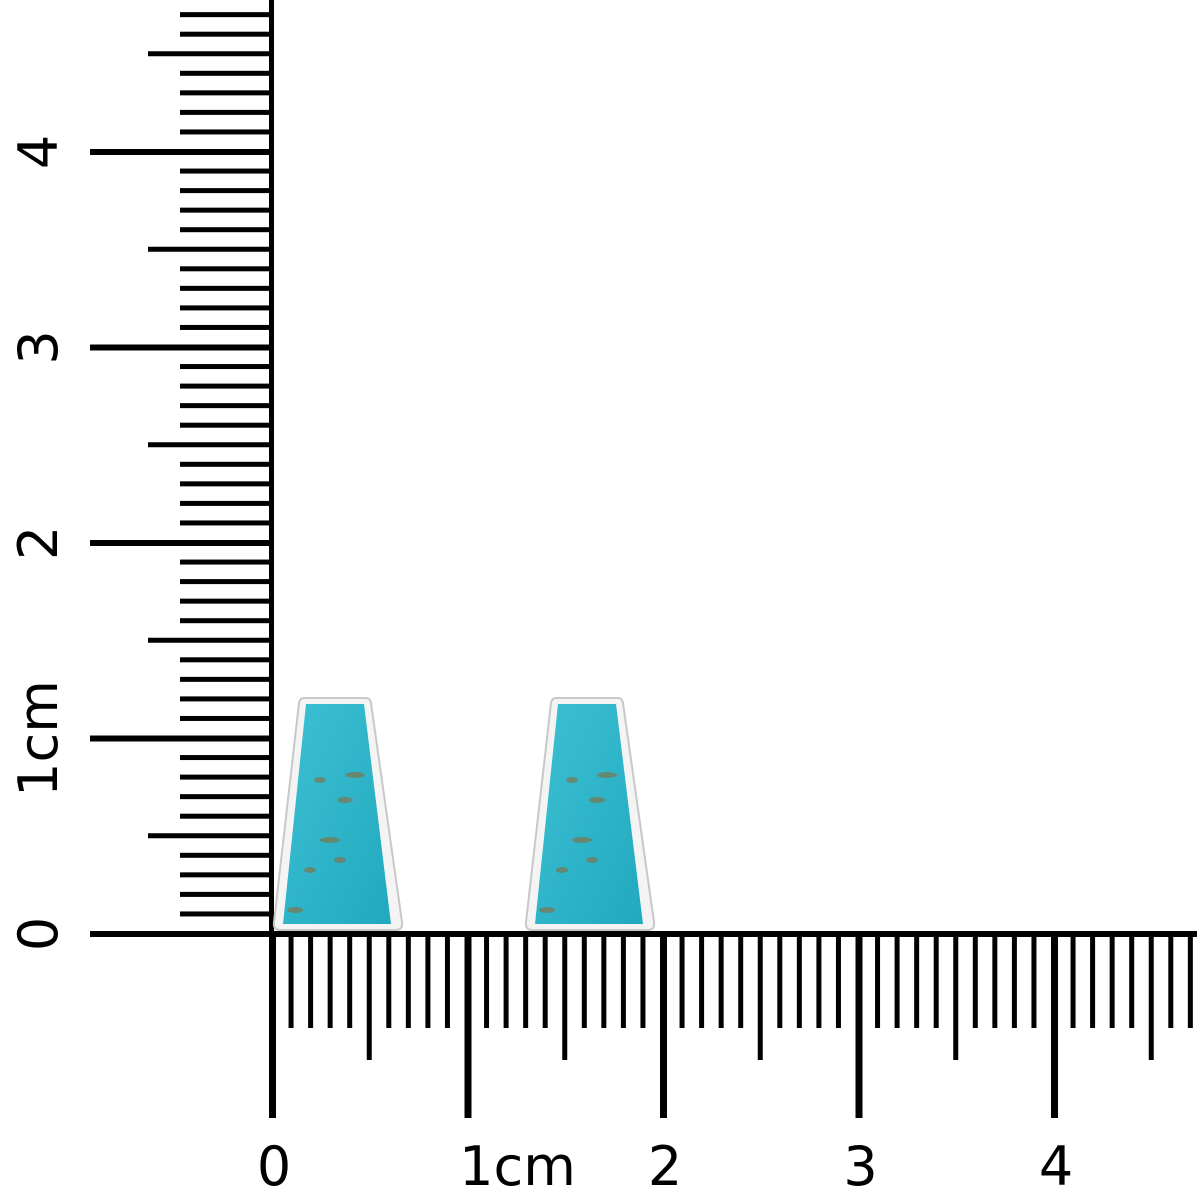 This screenshot has width=1200, height=1200. I want to click on vertical-ruler-label: 4, so click(38, 152).